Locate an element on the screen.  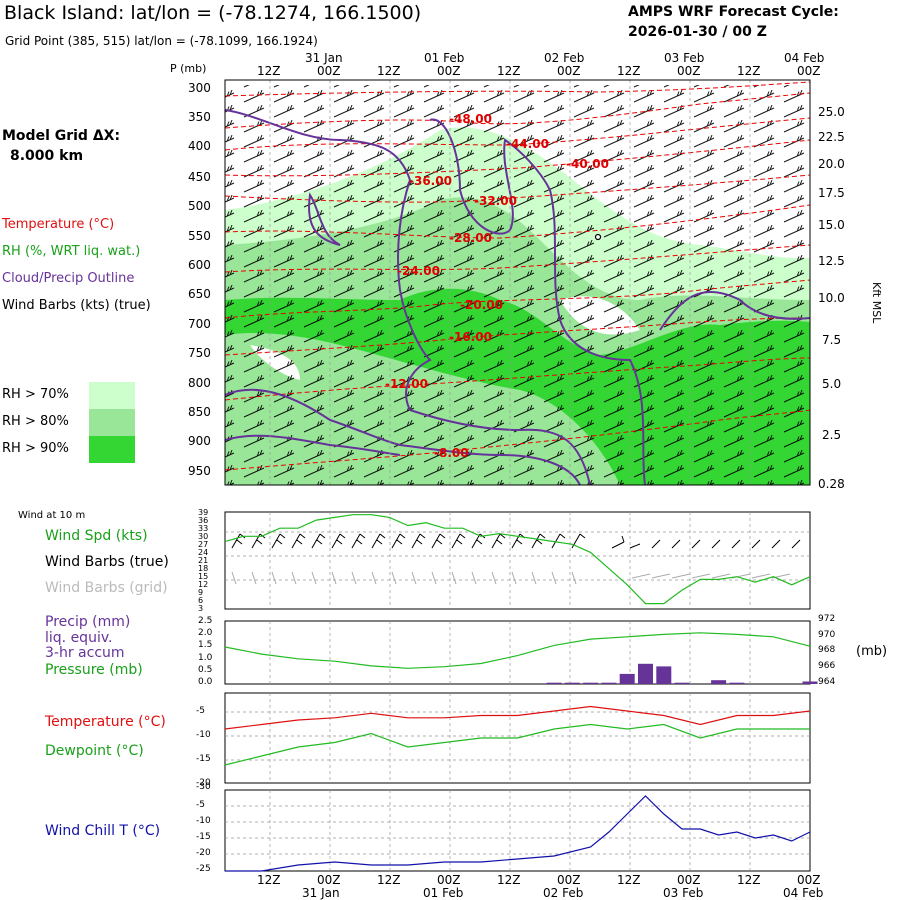
windchill-line is located at coordinates (518, 833).